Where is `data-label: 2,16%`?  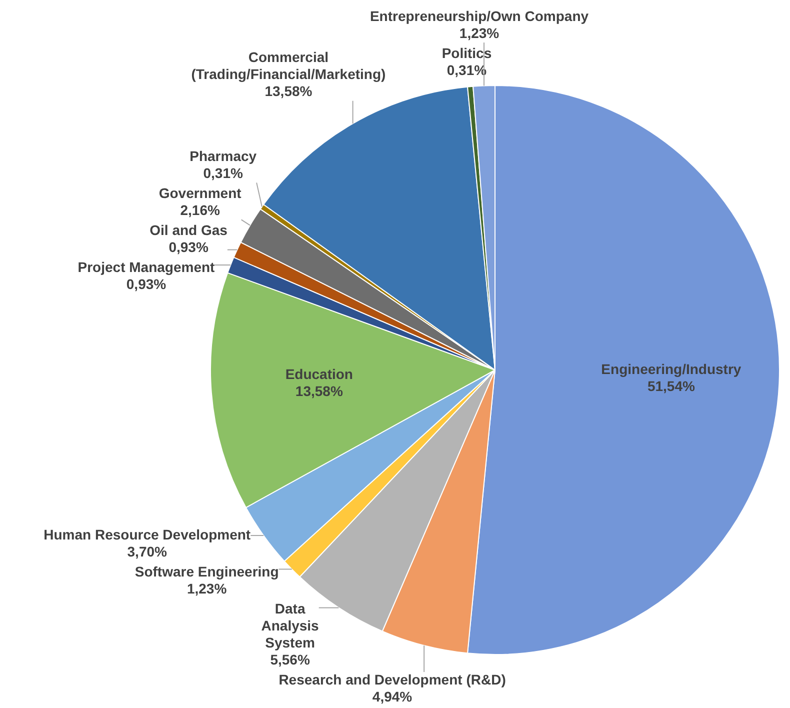
data-label: 2,16% is located at coordinates (200, 210).